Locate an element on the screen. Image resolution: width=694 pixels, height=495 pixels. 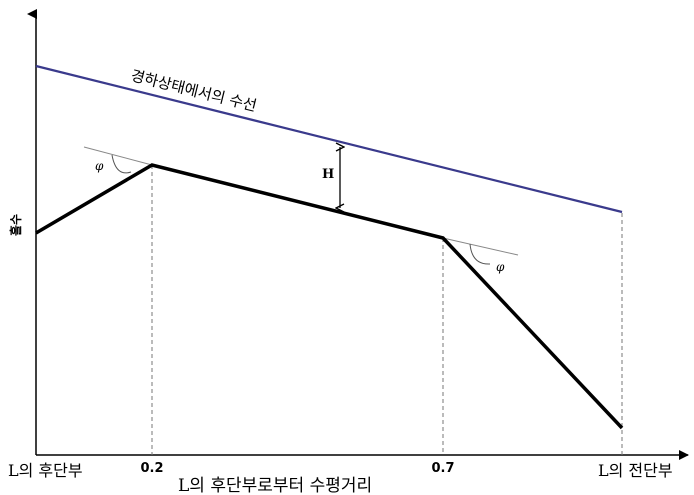
tick-fwd-end: L의 전단부 is located at coordinates (635, 470).